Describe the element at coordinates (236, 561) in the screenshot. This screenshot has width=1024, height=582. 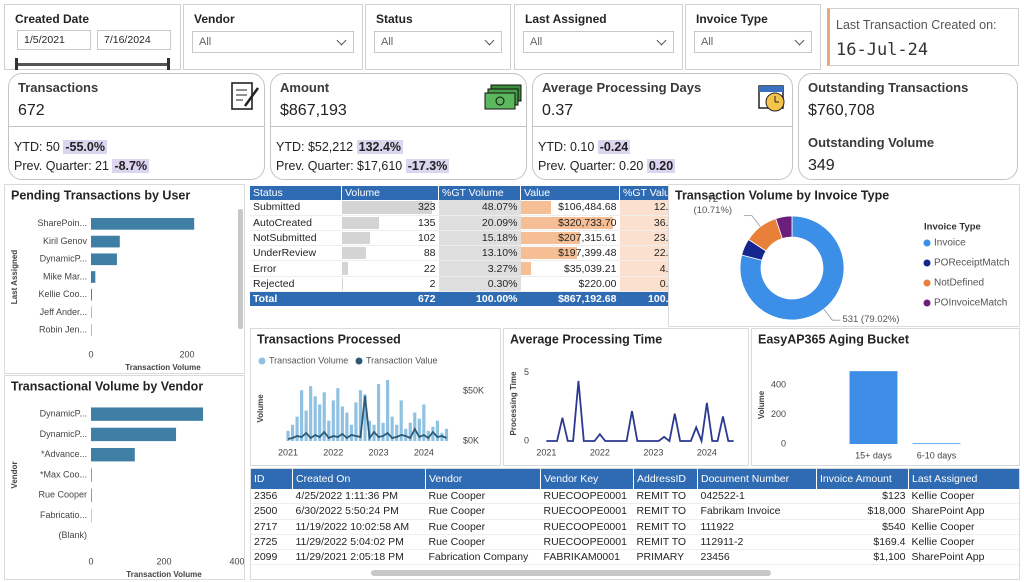
I see `x-tick-label: 400` at that location.